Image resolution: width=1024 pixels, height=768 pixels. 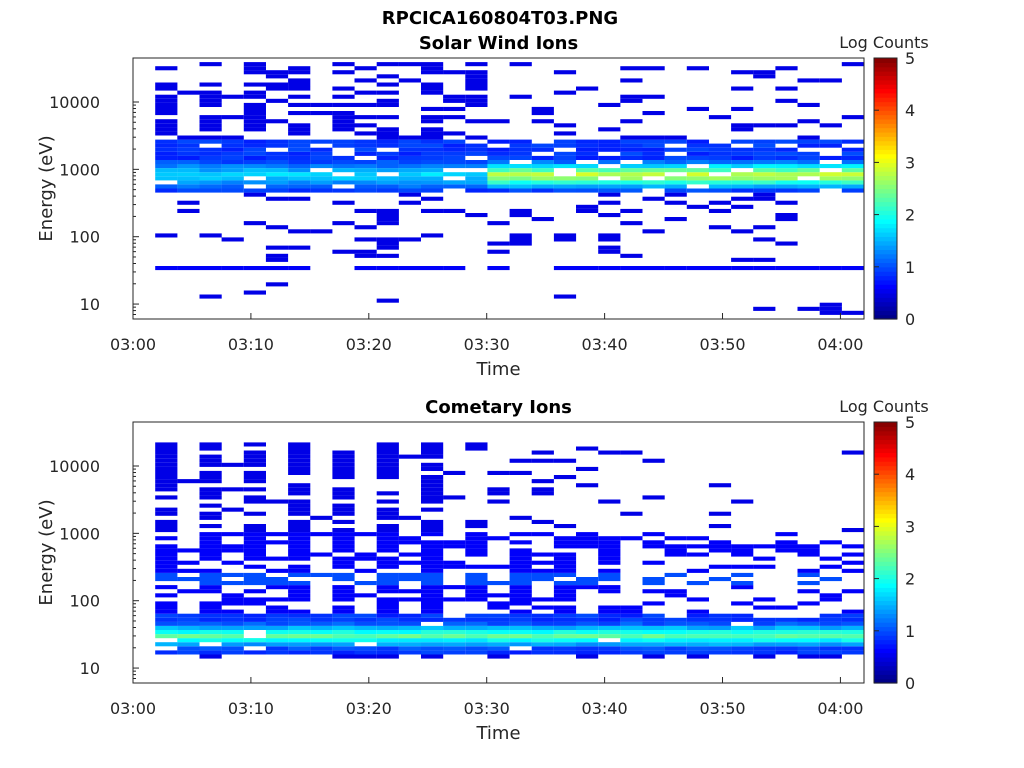 What do you see at coordinates (605, 344) in the screenshot?
I see `x-tick-label: 03:40` at bounding box center [605, 344].